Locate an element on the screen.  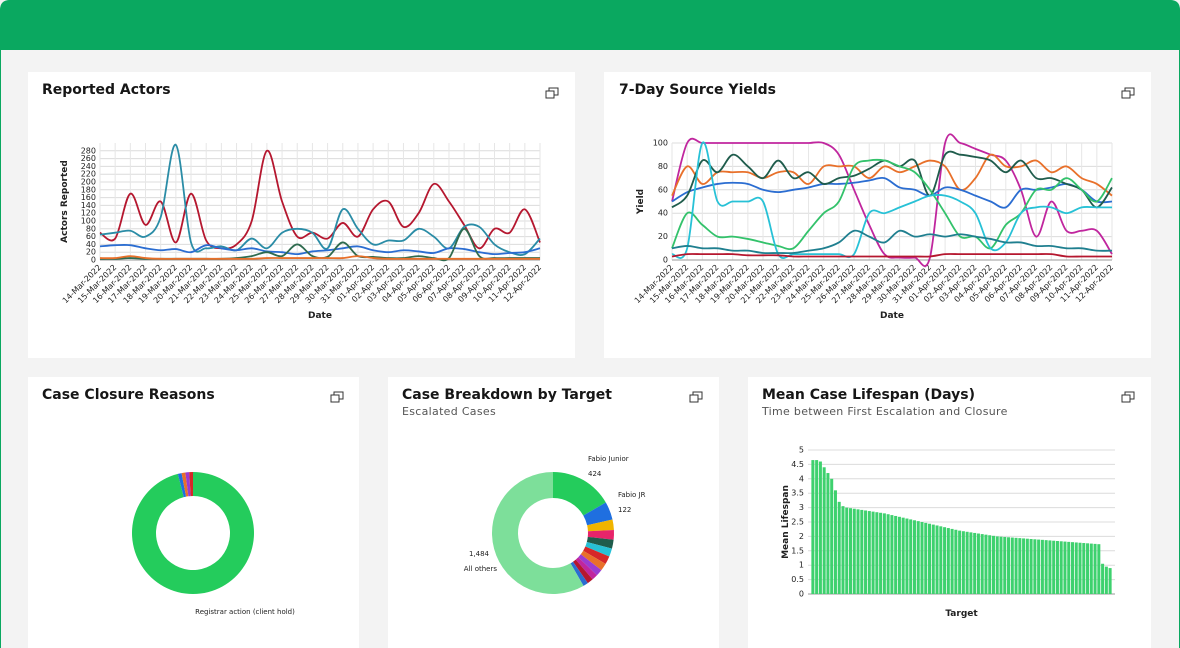
slice-label: All others is located at coordinates (481, 569).